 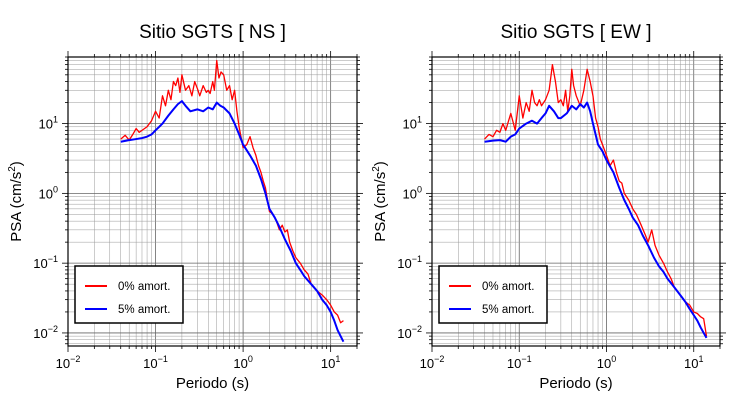 What do you see at coordinates (576, 32) in the screenshot?
I see `chart-title: Sitio SGTS [ EW ]` at bounding box center [576, 32].